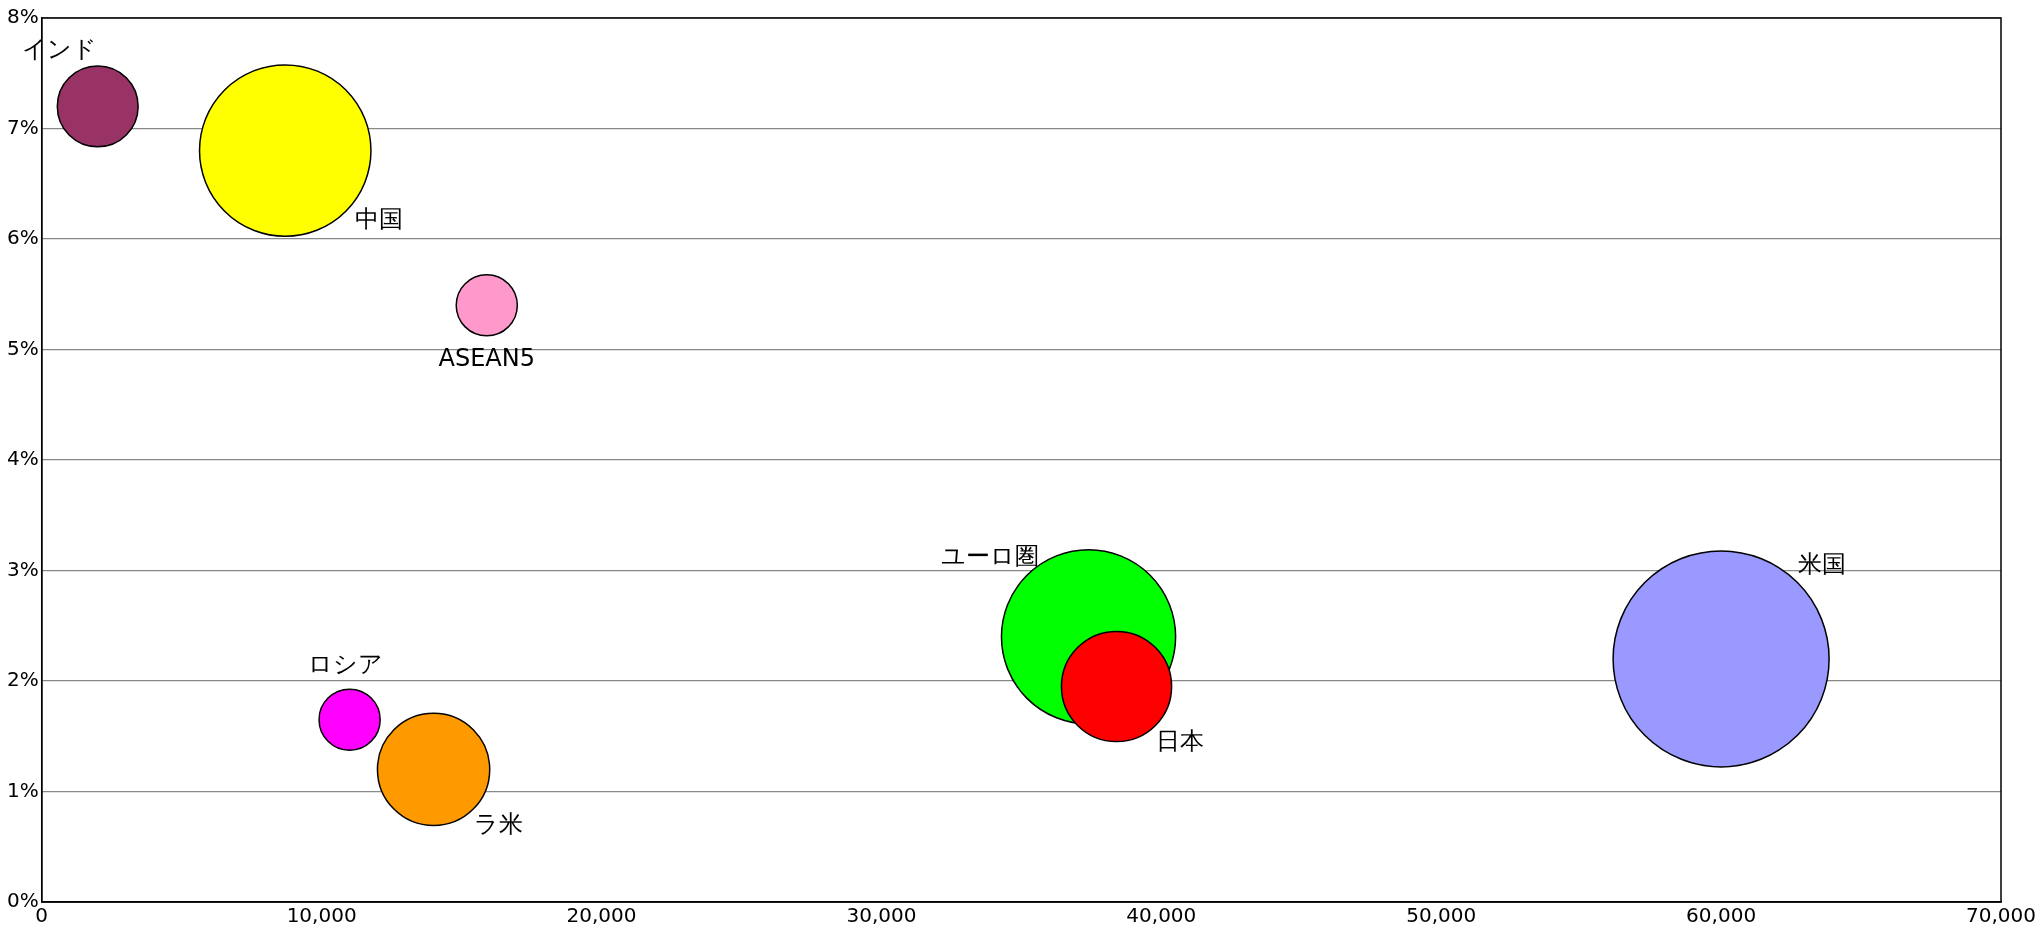 The width and height of the screenshot is (2041, 936). Describe the element at coordinates (1441, 915) in the screenshot. I see `x-tick-label: 50,000` at that location.